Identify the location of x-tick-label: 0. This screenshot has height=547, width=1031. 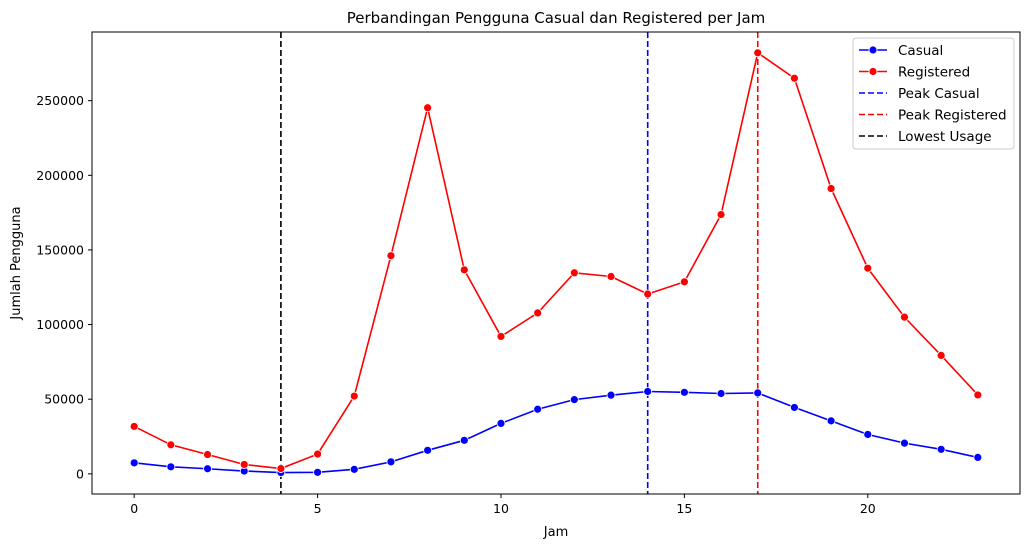
(134, 508).